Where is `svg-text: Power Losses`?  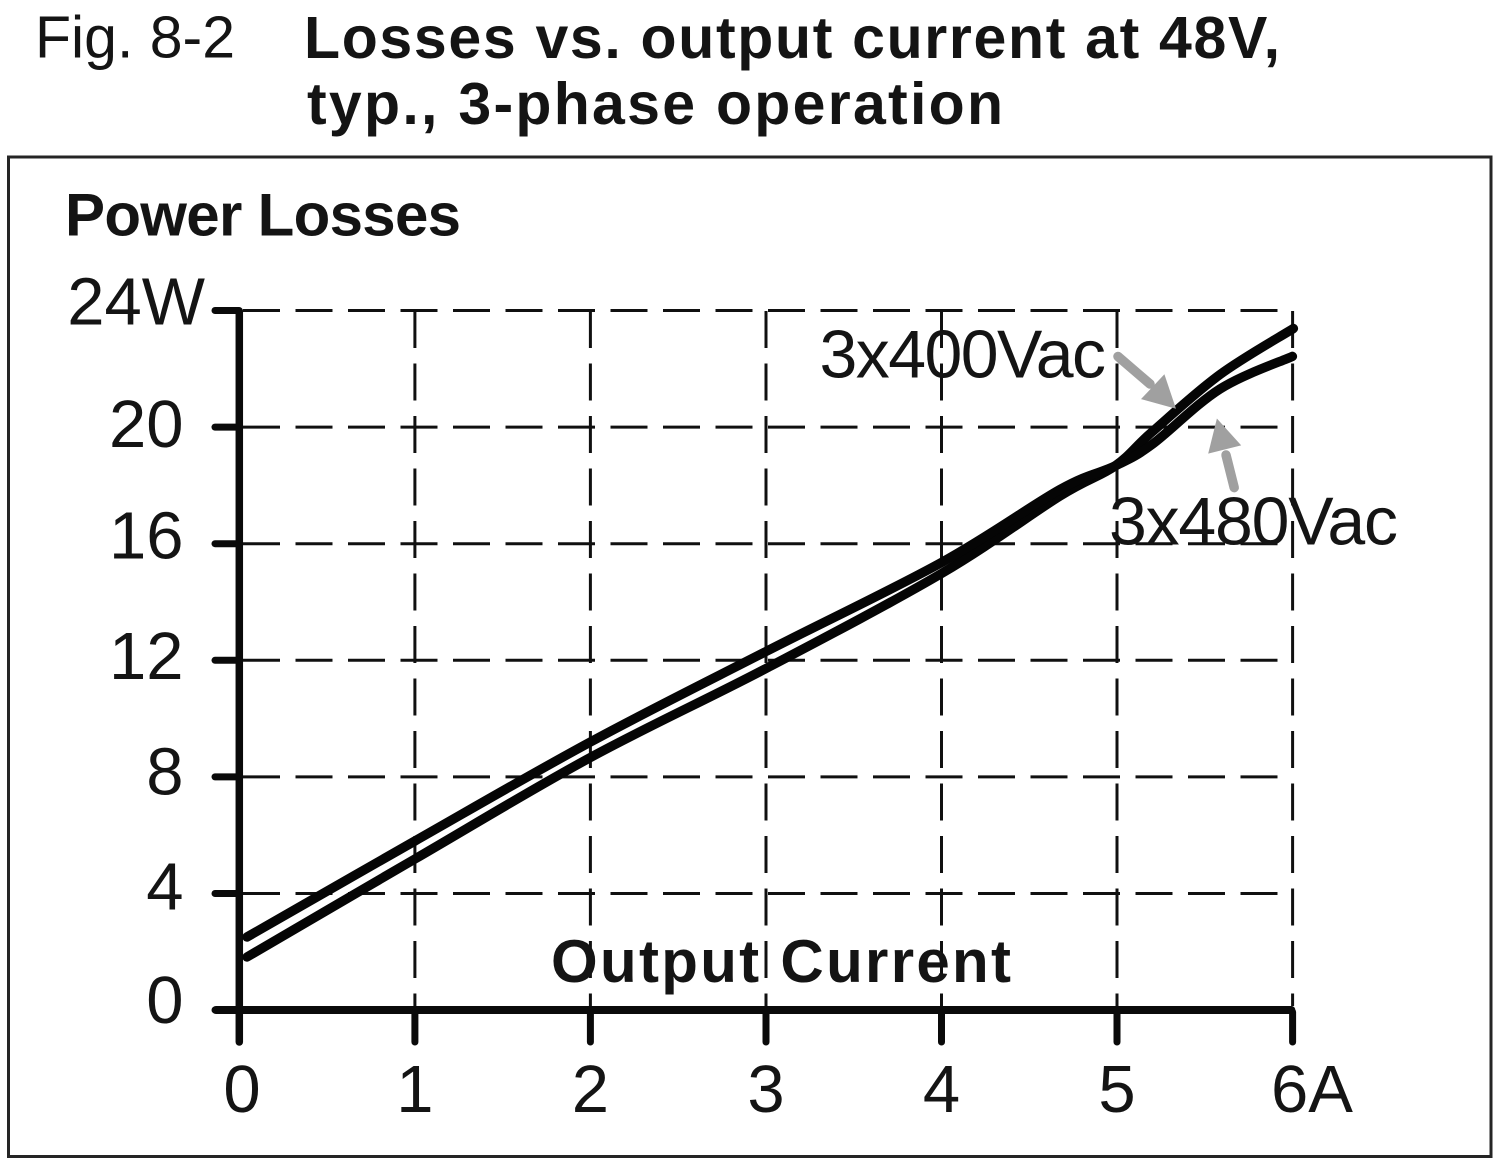 svg-text: Power Losses is located at coordinates (263, 215).